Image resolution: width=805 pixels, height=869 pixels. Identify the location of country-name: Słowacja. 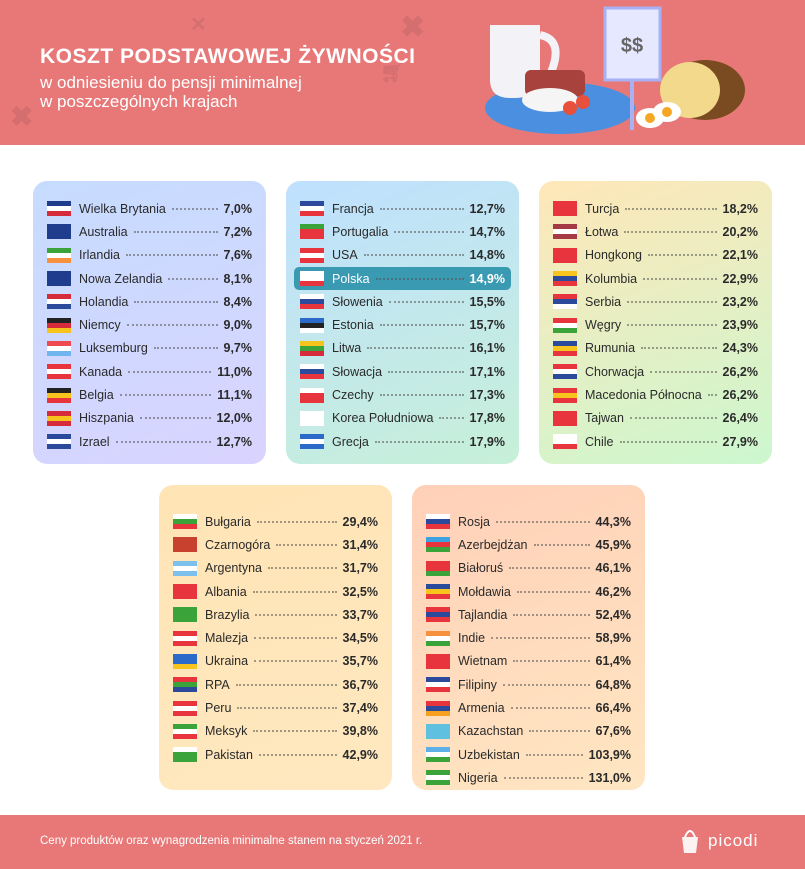
(357, 371).